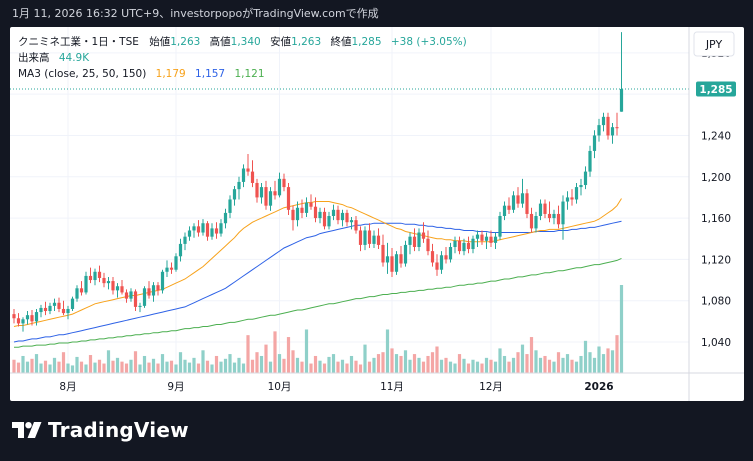 The image size is (753, 461). Describe the element at coordinates (246, 42) in the screenshot. I see `high-value: 1,340` at that location.